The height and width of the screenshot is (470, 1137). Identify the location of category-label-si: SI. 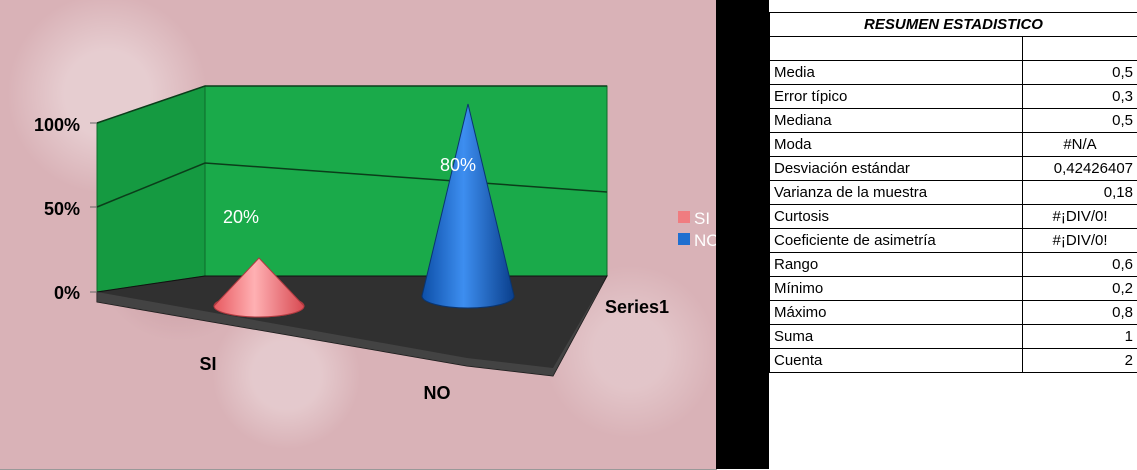
(207, 364).